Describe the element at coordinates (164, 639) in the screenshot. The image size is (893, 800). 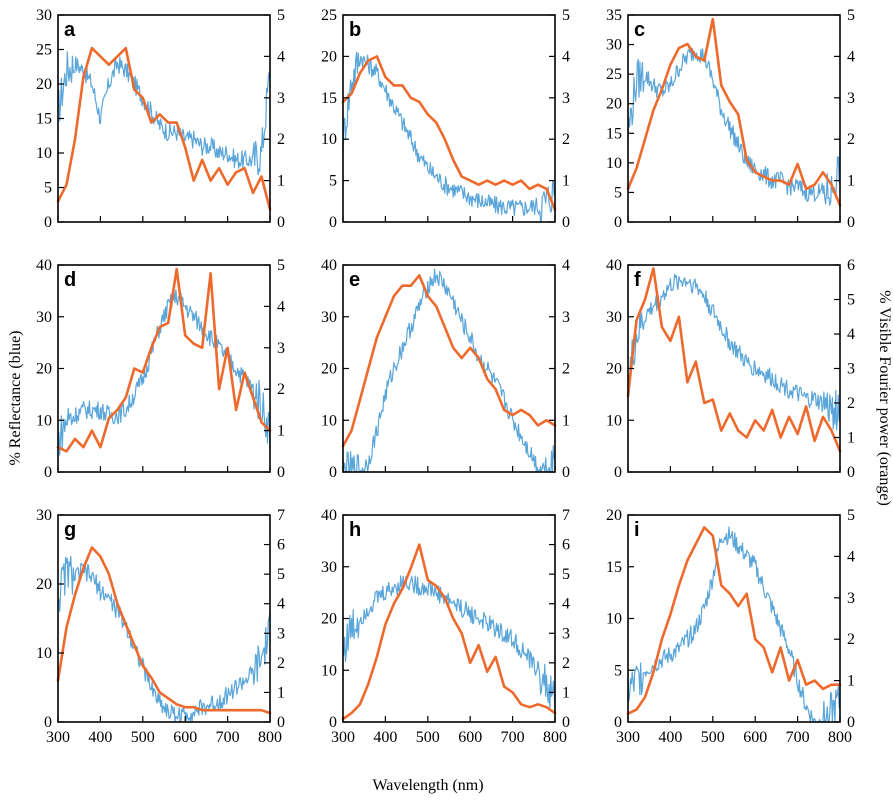
I see `reflectance-series-g` at that location.